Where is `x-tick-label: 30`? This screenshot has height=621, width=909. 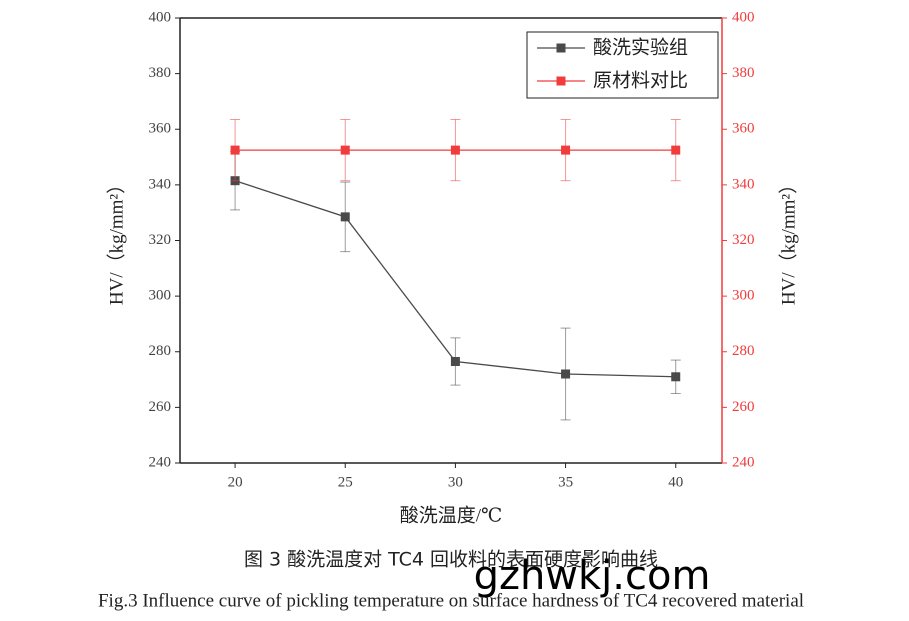 x-tick-label: 30 is located at coordinates (455, 482).